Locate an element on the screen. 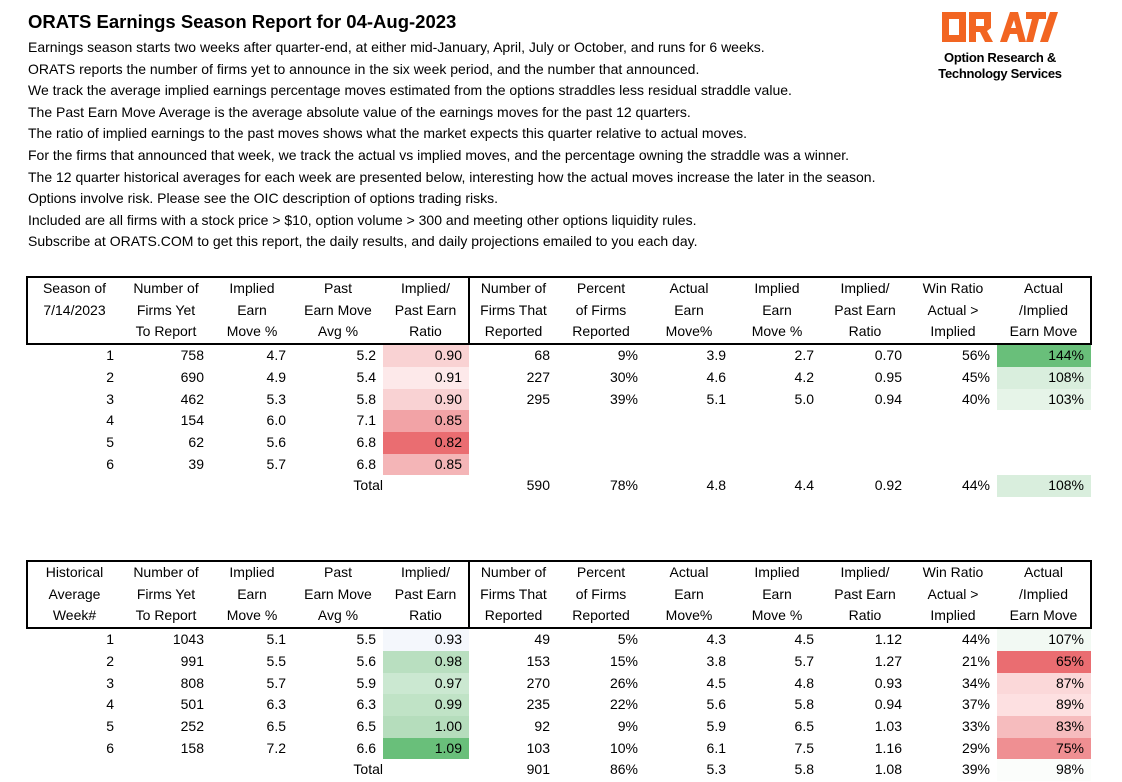 The width and height of the screenshot is (1122, 782). table-row: 6 39 5.7 6.8 0.85 is located at coordinates (559, 464).